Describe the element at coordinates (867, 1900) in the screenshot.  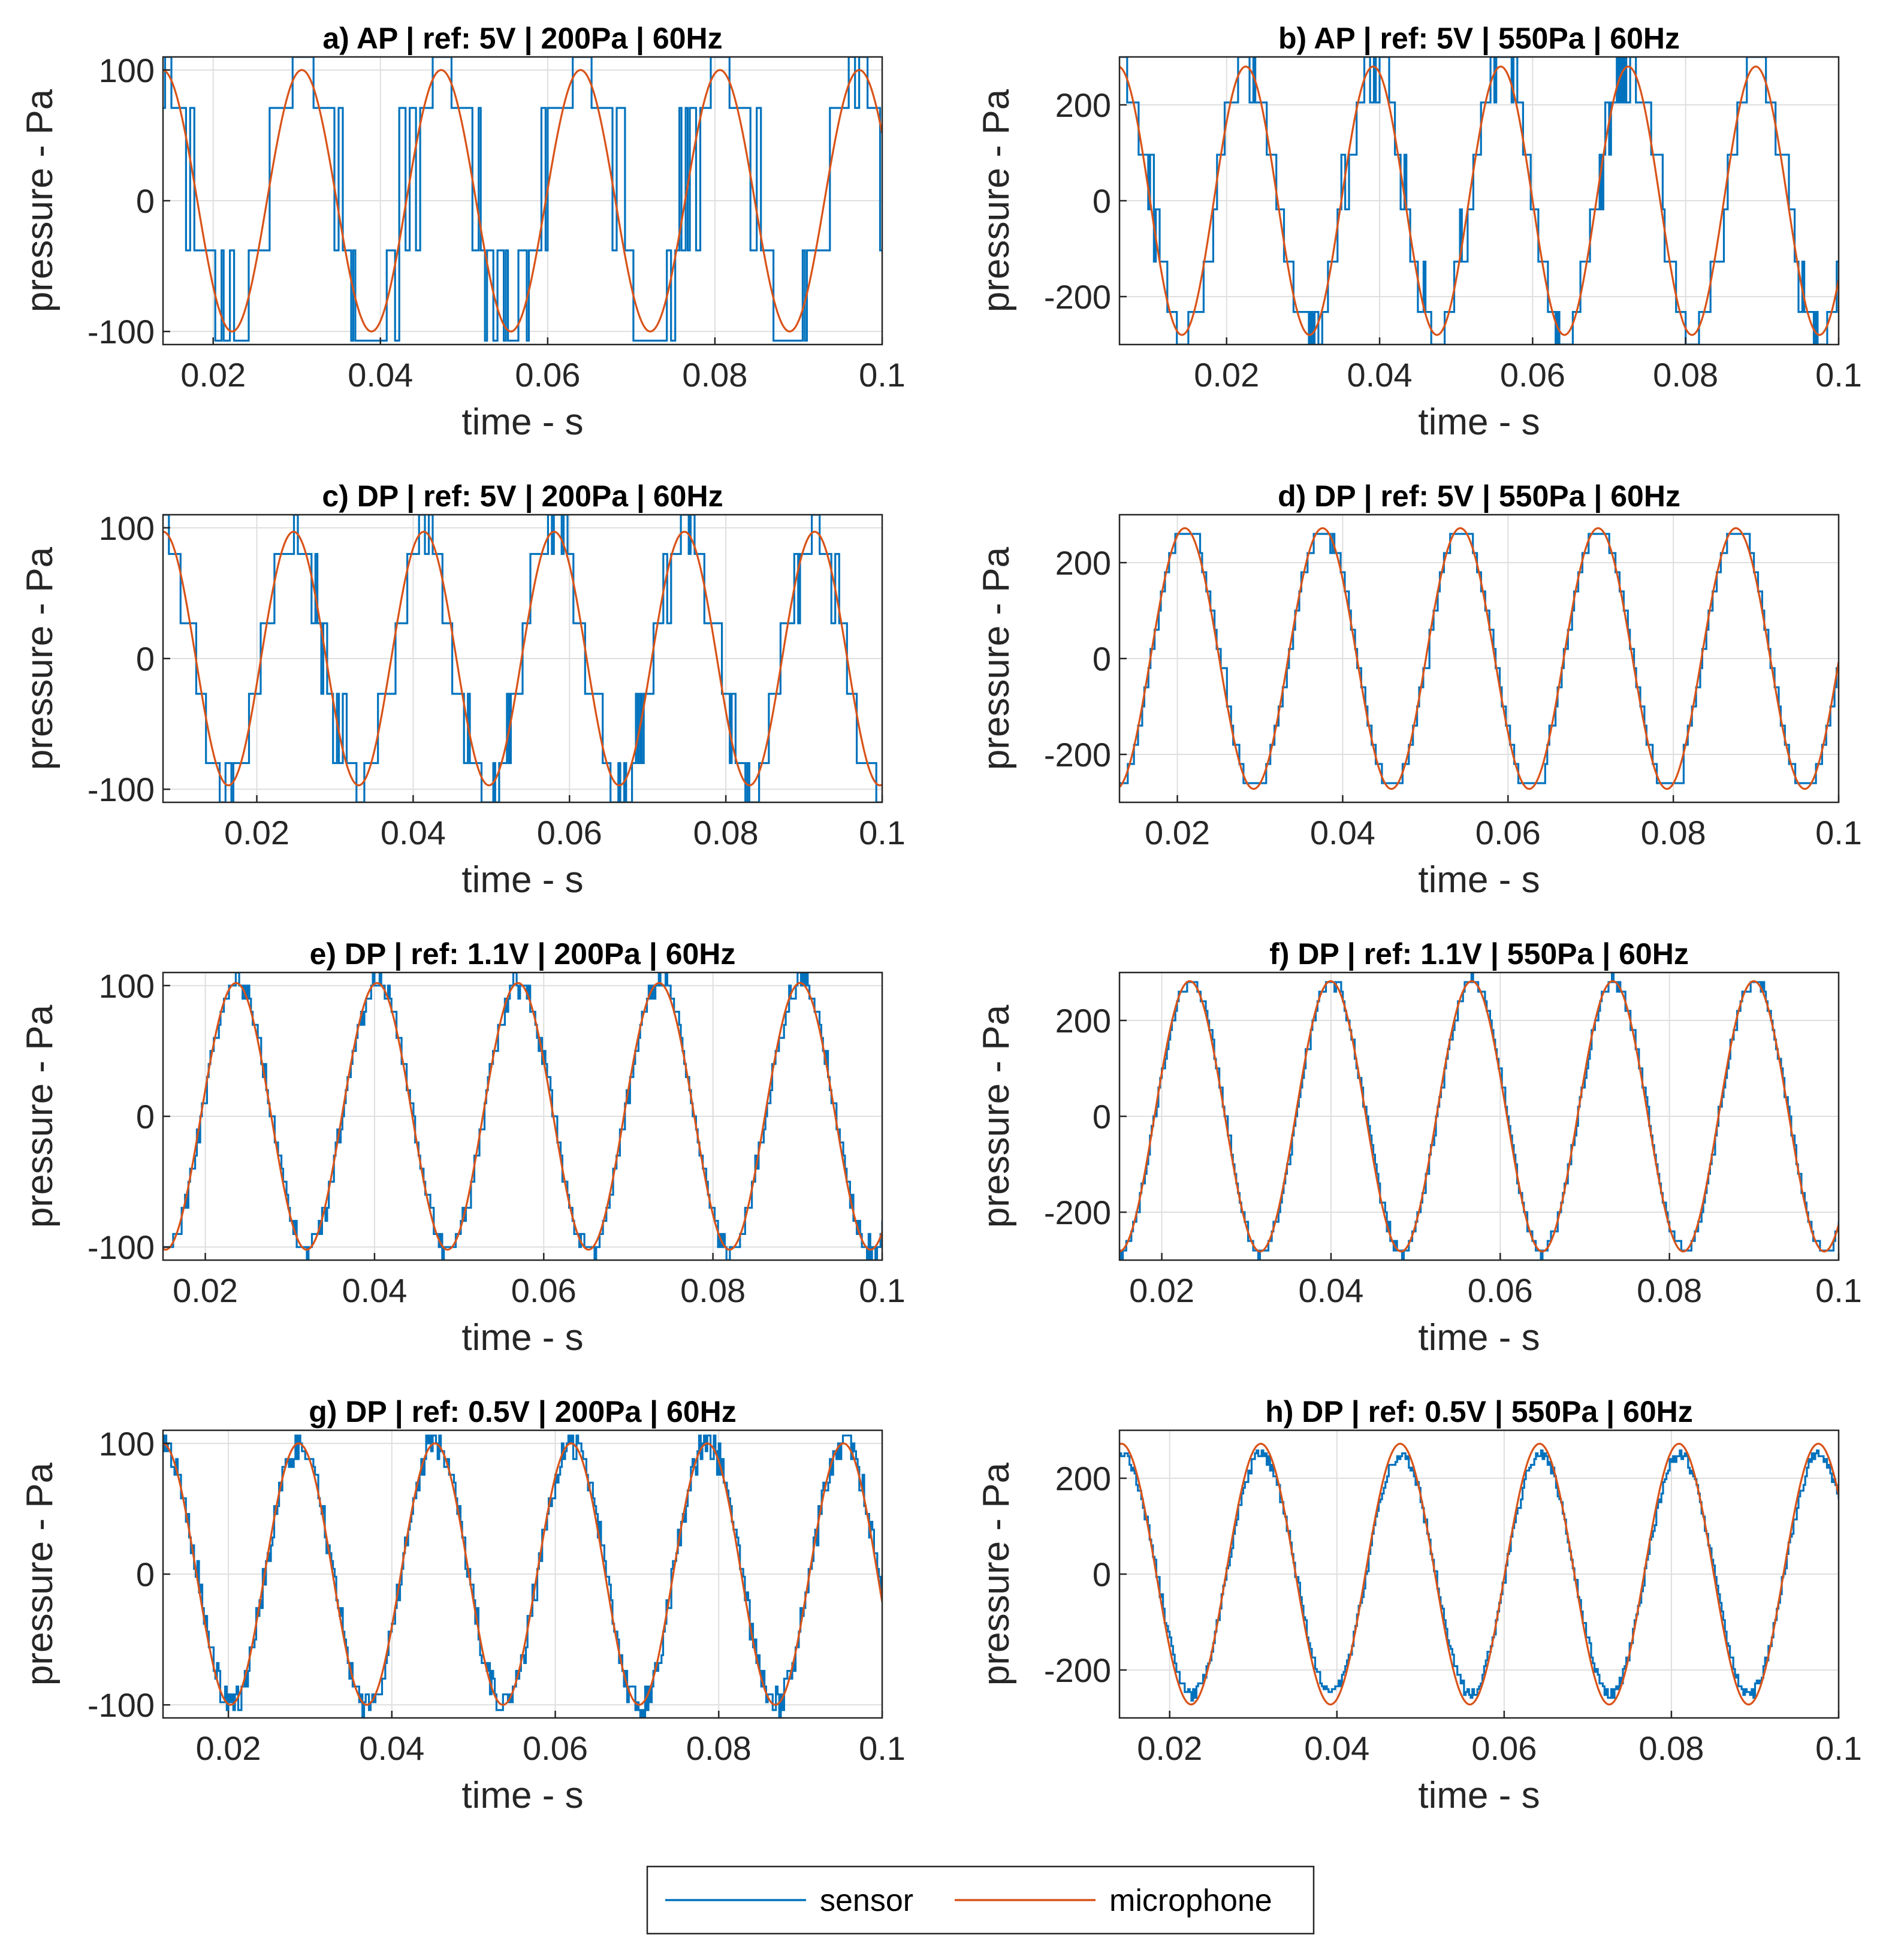
I see `legend-label-sensor: sensor` at that location.